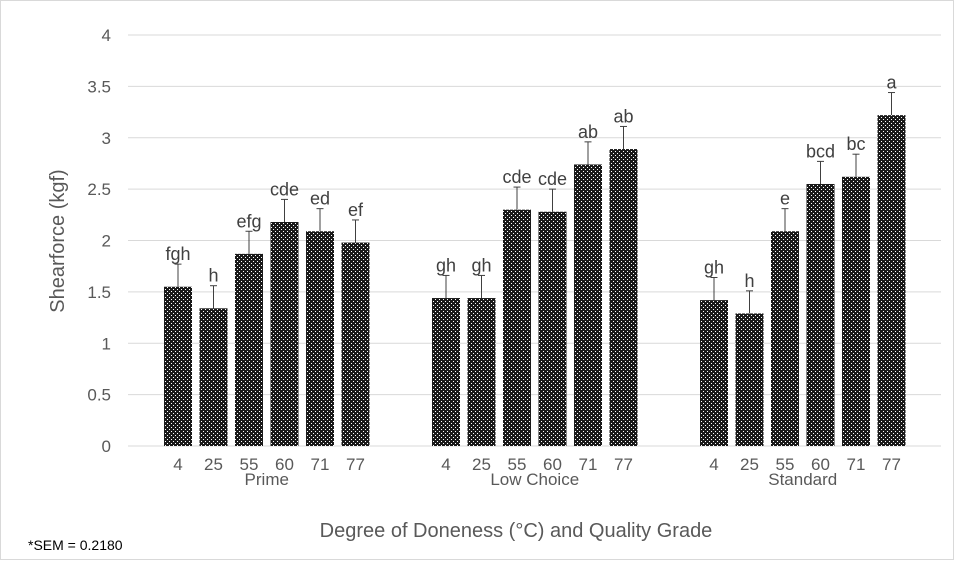  Describe the element at coordinates (855, 144) in the screenshot. I see `significance-letter: bc` at that location.